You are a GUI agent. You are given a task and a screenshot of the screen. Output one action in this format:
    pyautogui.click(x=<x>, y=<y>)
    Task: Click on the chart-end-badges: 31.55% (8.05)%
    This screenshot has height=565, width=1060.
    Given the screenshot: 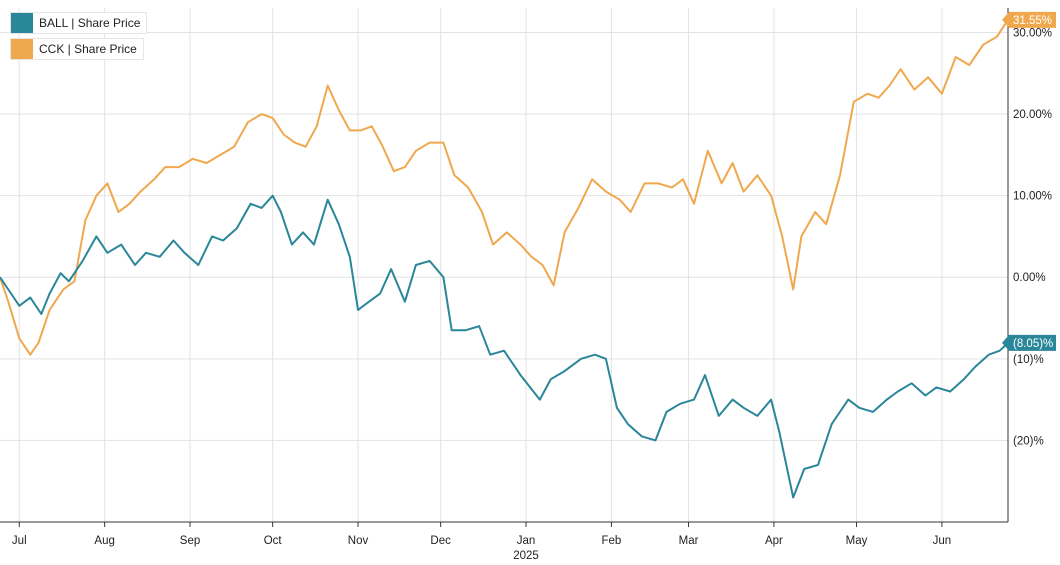 What is the action you would take?
    pyautogui.click(x=1029, y=181)
    